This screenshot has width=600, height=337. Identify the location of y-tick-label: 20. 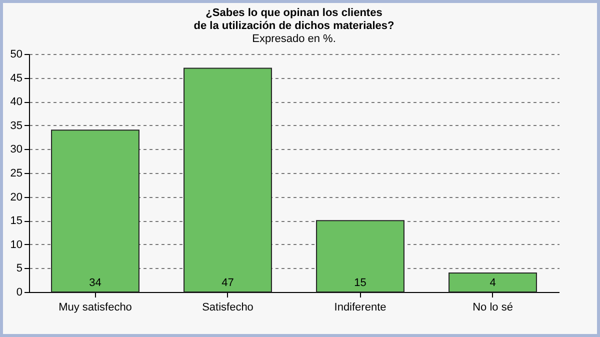
(16, 197).